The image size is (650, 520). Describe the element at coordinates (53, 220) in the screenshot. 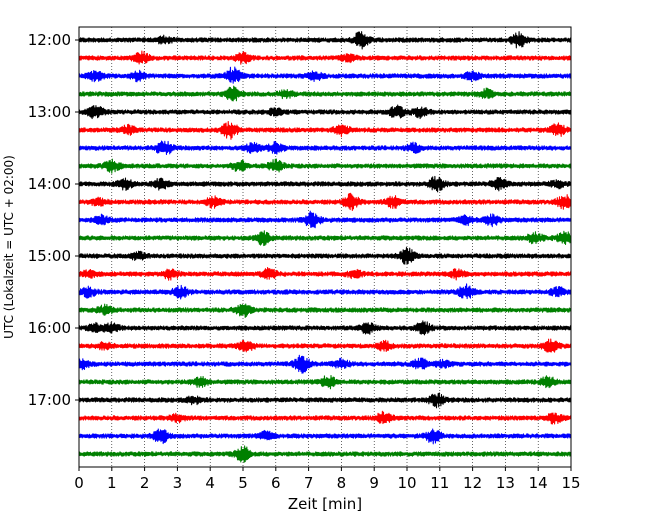

I see `y-axis: 12:00 13:00 14:00 15:00 16:00 17:00` at that location.